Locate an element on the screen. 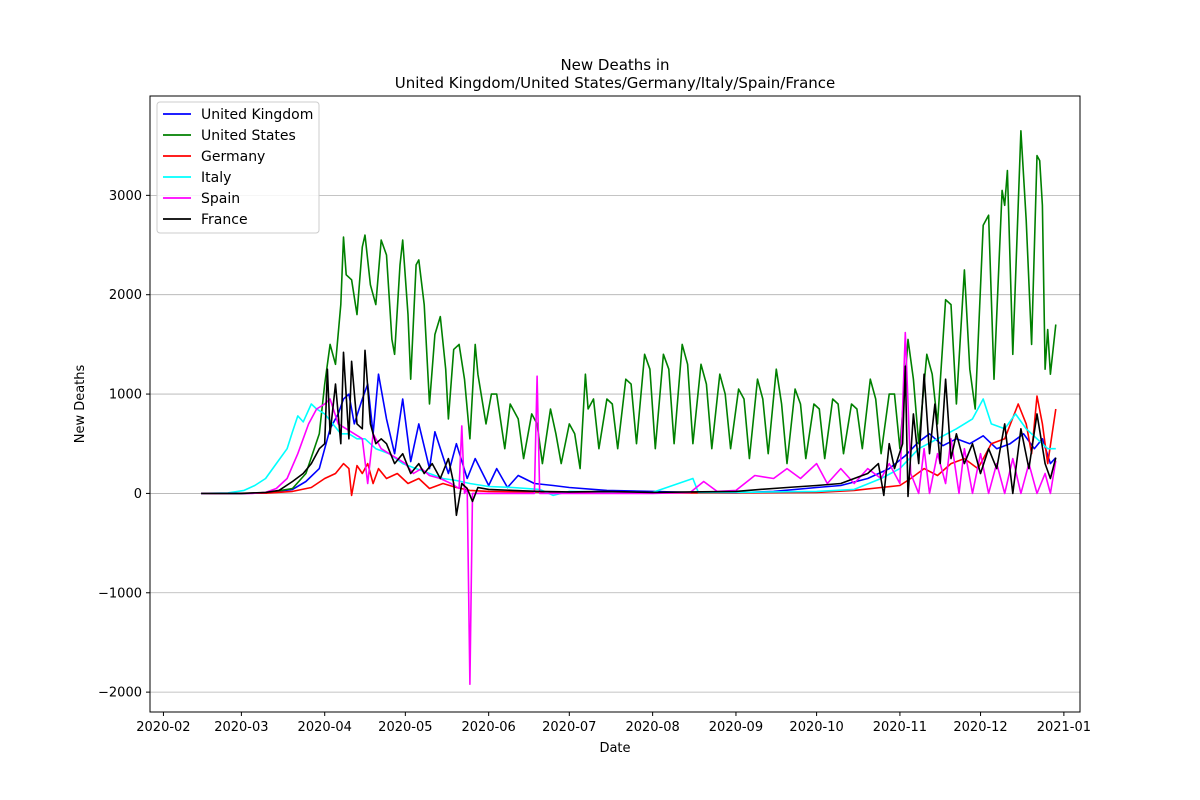  y-tick-label: 1000 is located at coordinates (125, 395).